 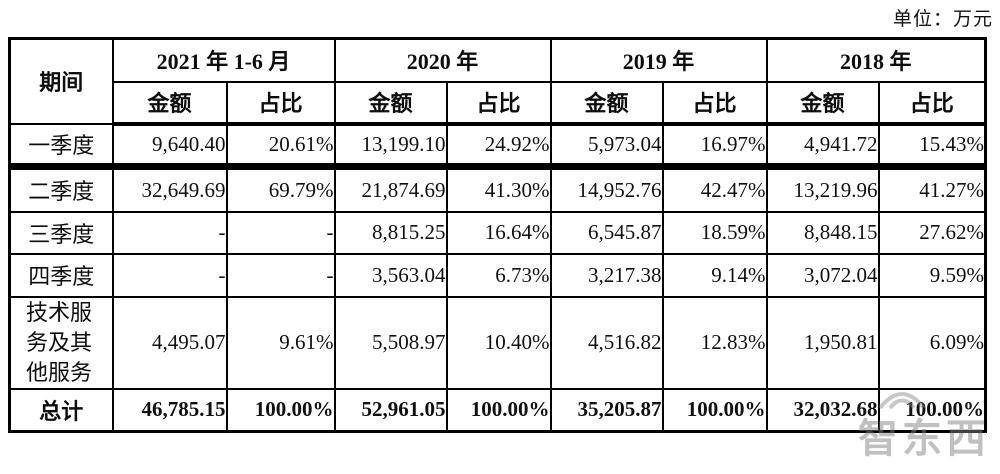 What do you see at coordinates (932, 275) in the screenshot?
I see `value-cell: 9.59%` at bounding box center [932, 275].